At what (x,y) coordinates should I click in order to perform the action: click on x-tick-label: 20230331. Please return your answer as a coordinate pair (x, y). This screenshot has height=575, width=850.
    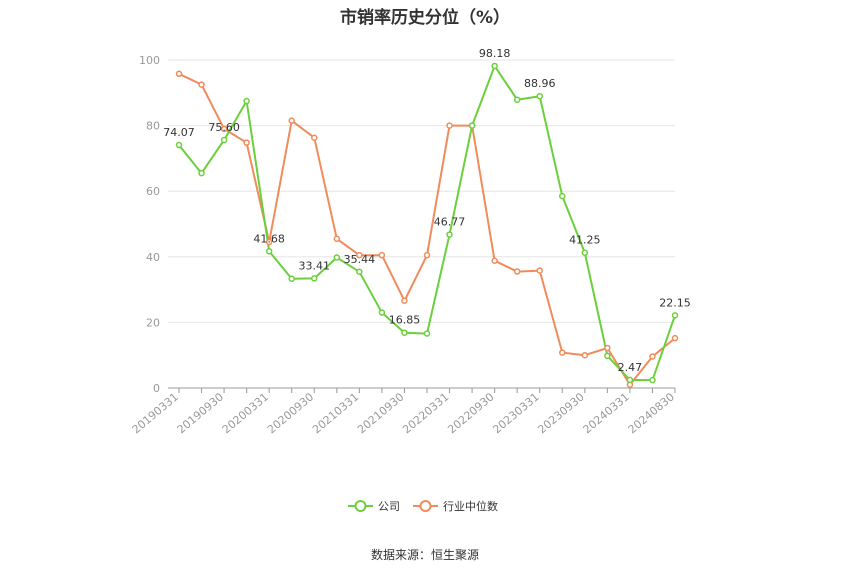
    Looking at the image, I should click on (515, 413).